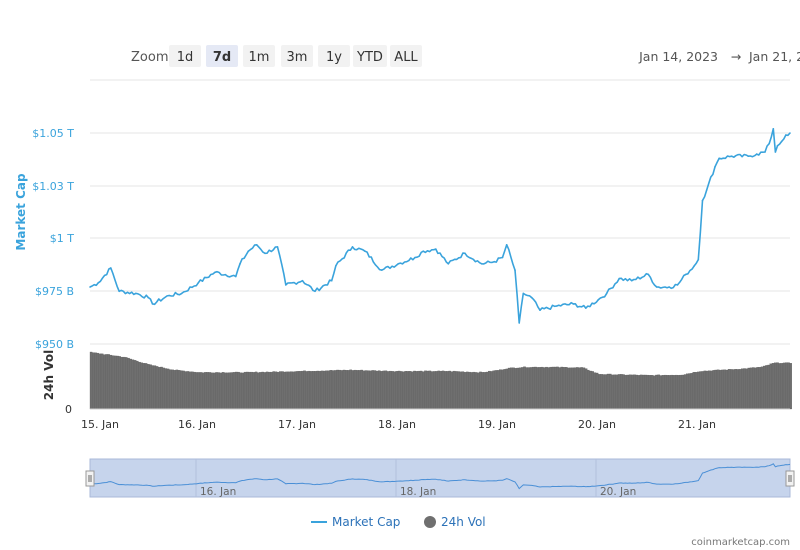 The height and width of the screenshot is (550, 800). What do you see at coordinates (774, 56) in the screenshot?
I see `date-to-input: Jan 21, 2` at bounding box center [774, 56].